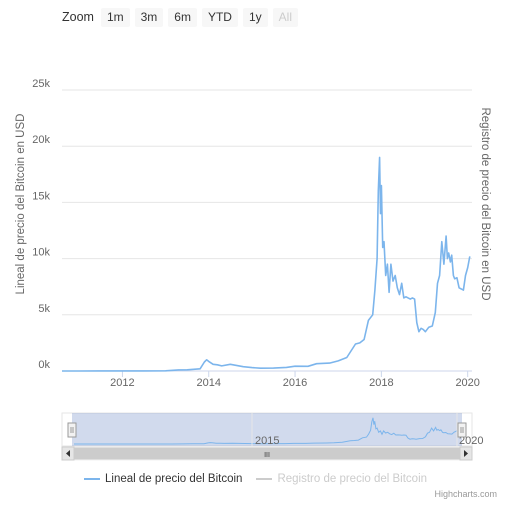  What do you see at coordinates (115, 17) in the screenshot?
I see `zoom-1m-button: 1m` at bounding box center [115, 17].